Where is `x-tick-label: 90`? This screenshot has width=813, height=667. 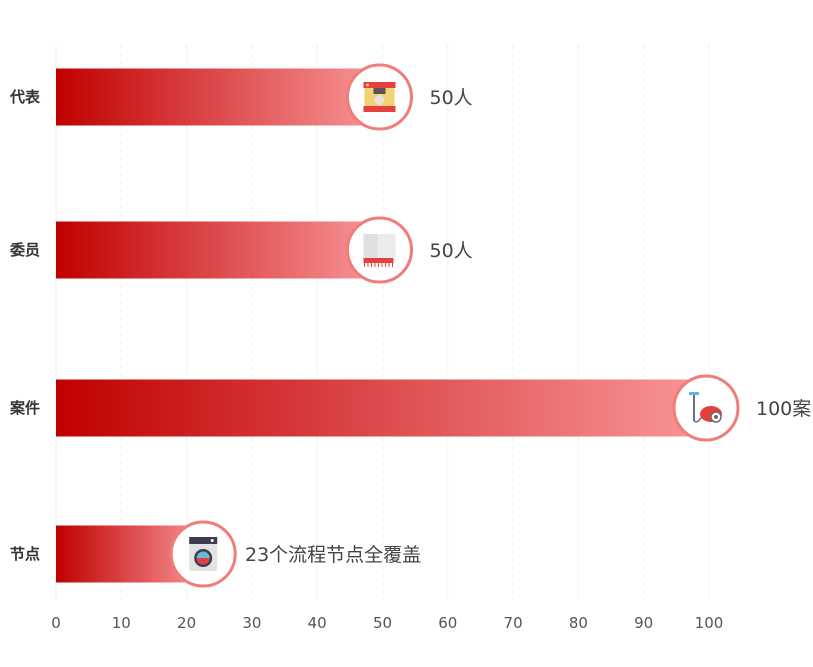 x-tick-label: 90 is located at coordinates (643, 623).